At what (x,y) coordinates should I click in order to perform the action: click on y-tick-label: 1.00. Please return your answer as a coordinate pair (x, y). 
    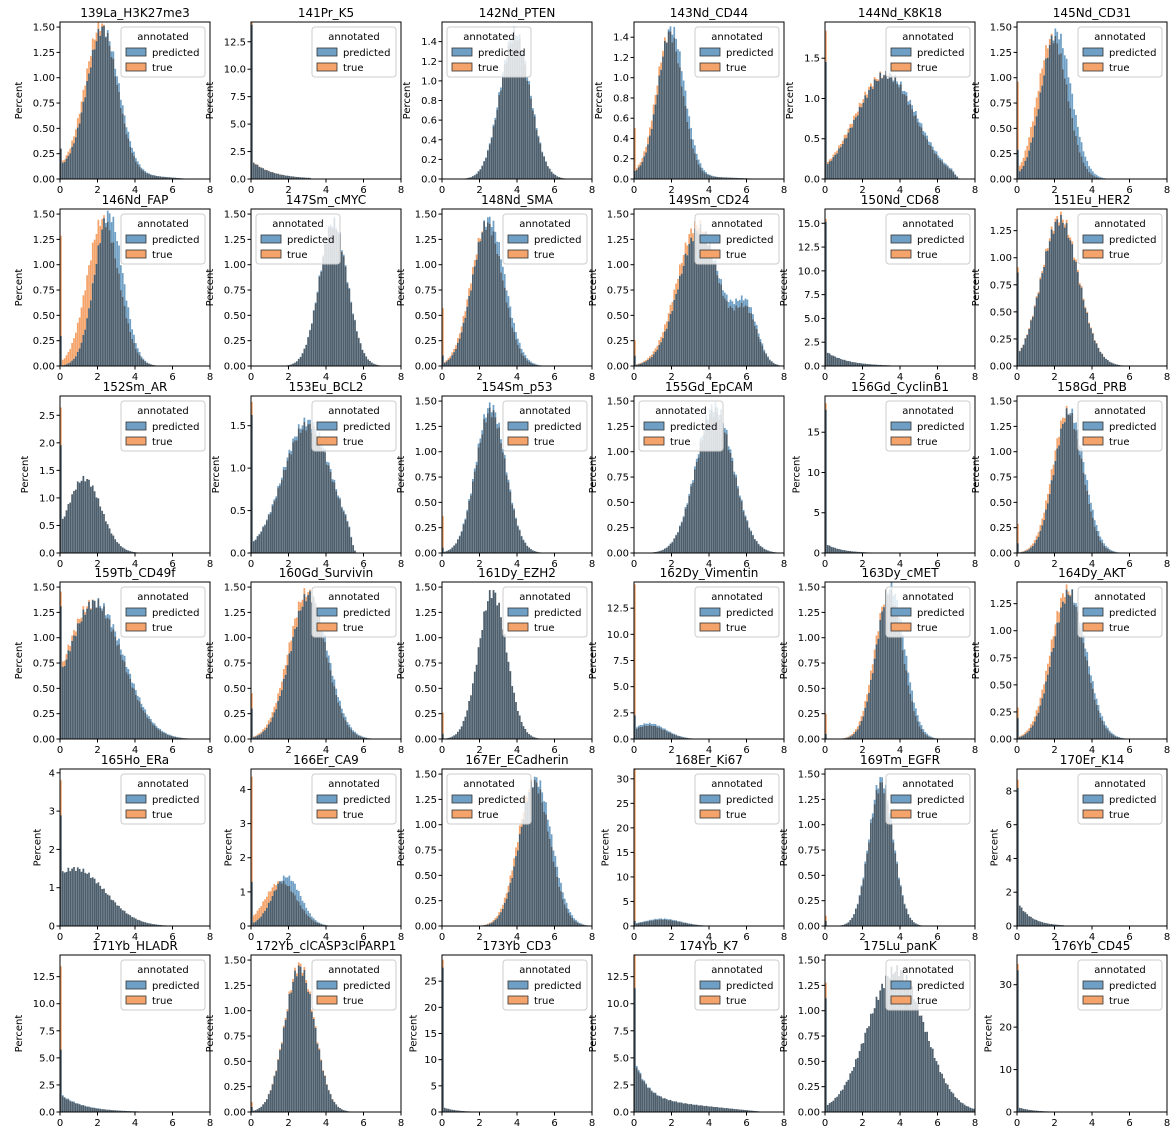
    Looking at the image, I should click on (44, 78).